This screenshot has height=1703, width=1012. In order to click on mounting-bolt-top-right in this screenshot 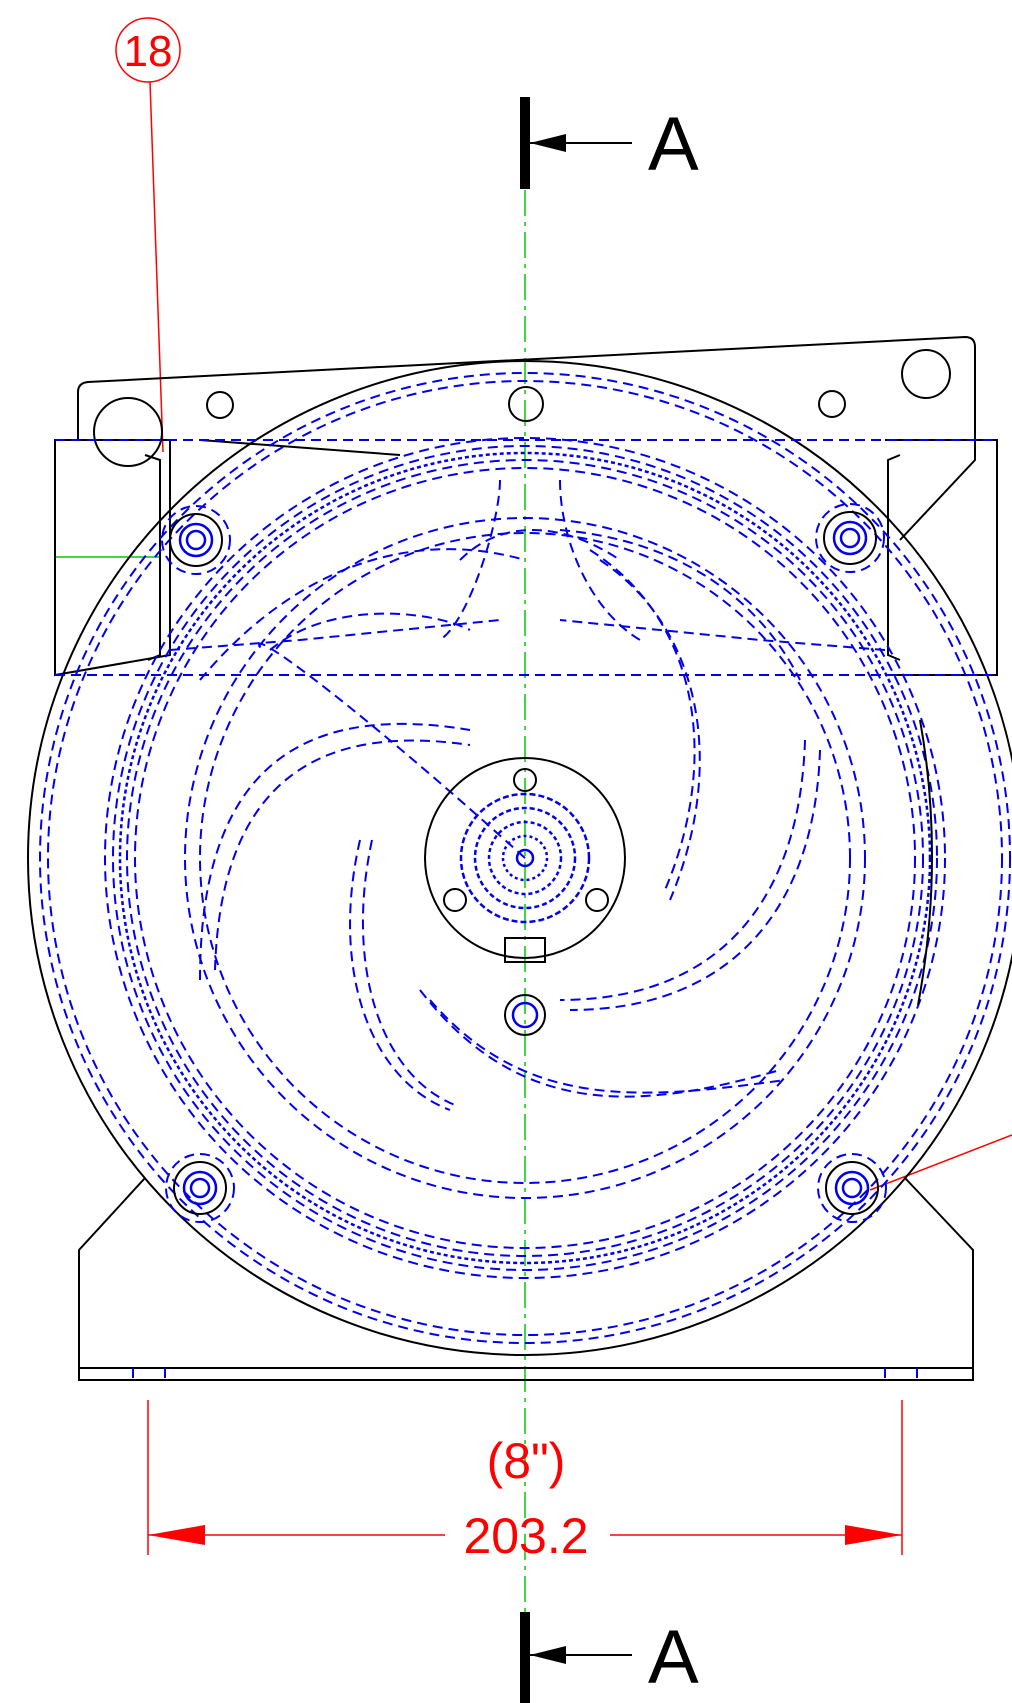, I will do `click(850, 538)`.